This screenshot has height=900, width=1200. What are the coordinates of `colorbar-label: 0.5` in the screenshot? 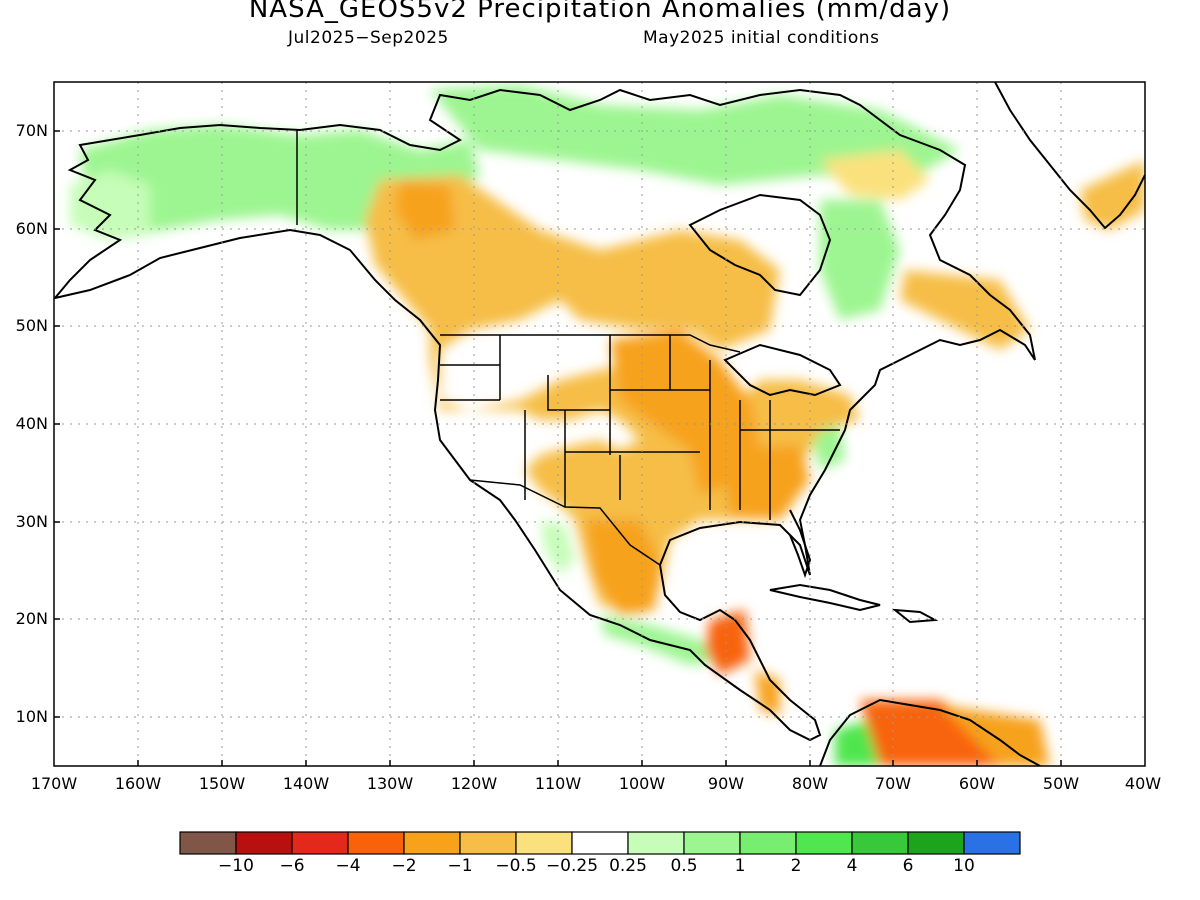 It's located at (684, 866).